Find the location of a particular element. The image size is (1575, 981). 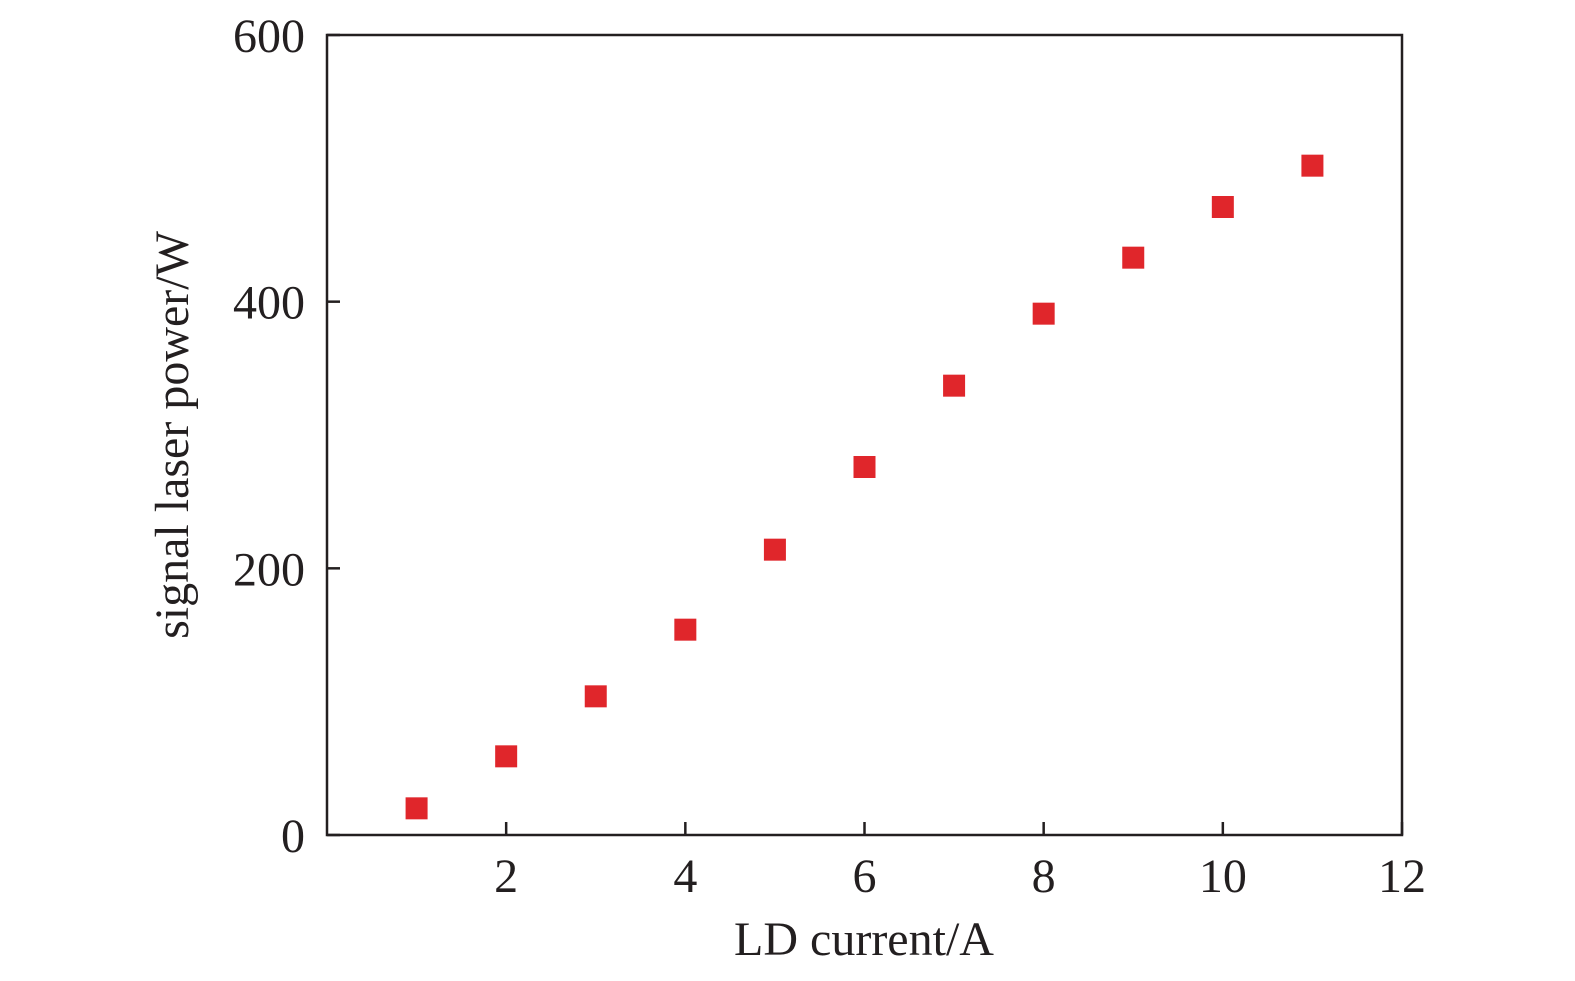

y-tick-label: 200 is located at coordinates (269, 569).